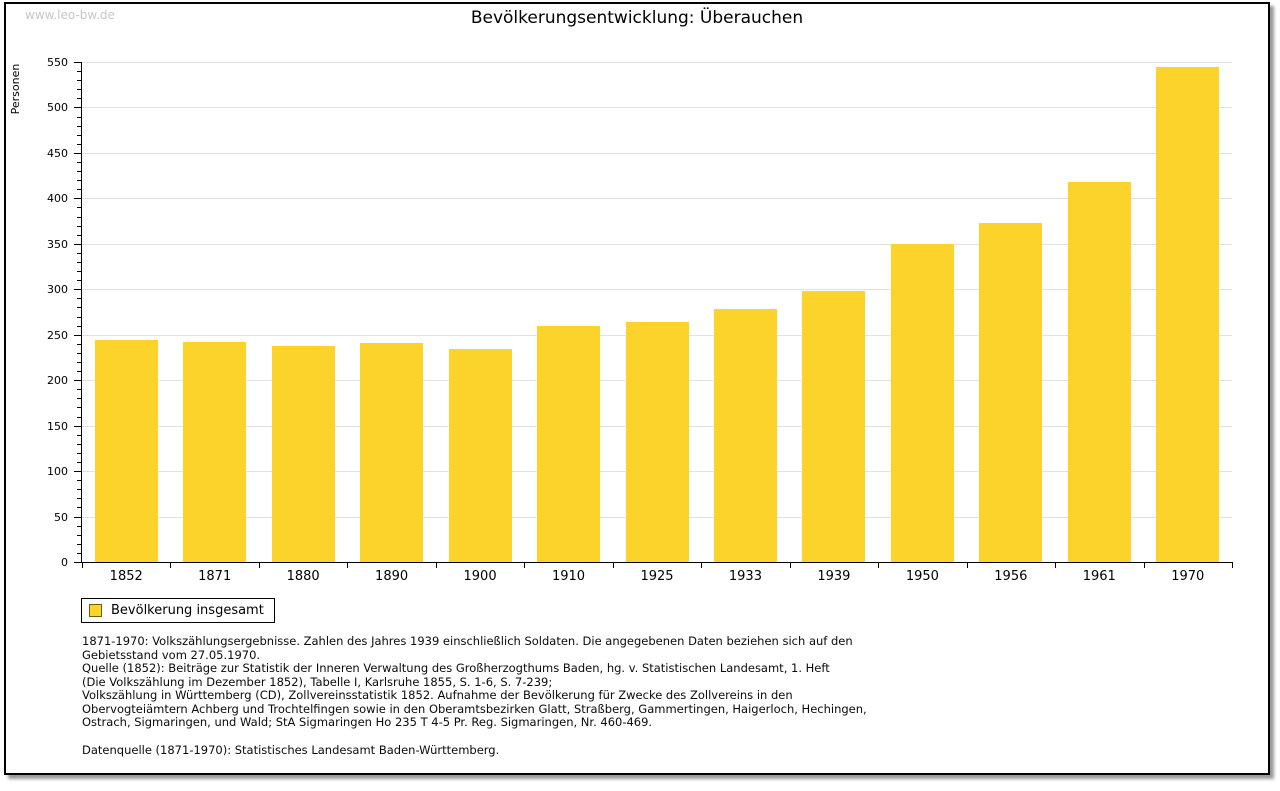 This screenshot has width=1280, height=791. What do you see at coordinates (57, 62) in the screenshot?
I see `y-tick-label: 550` at bounding box center [57, 62].